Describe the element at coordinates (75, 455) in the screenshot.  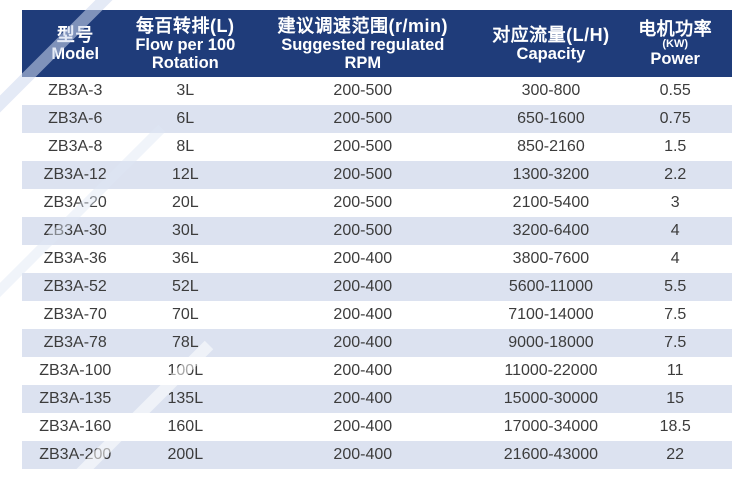
I see `cell-model: ZB3A-200` at that location.